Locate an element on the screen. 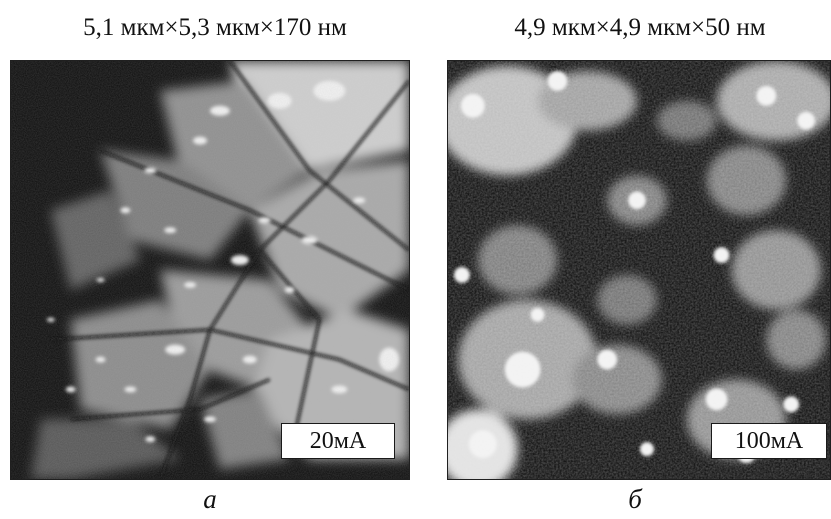 The width and height of the screenshot is (831, 519). panel-a-letter: a is located at coordinates (210, 499).